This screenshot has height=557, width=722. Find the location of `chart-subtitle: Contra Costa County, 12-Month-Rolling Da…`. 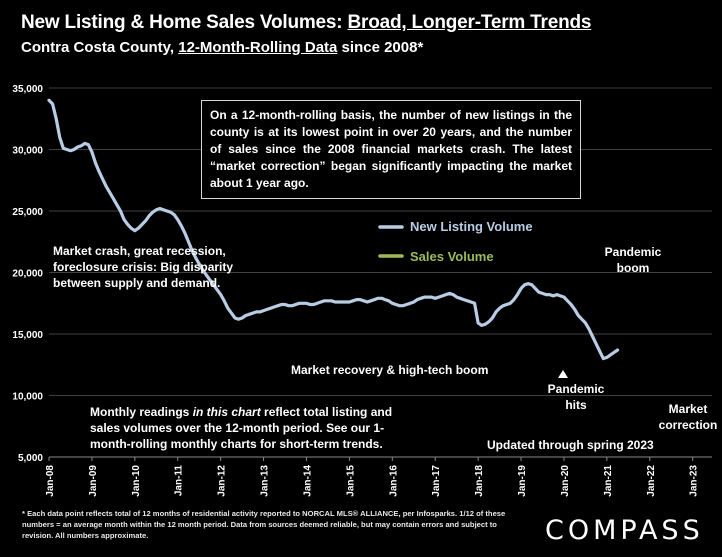

chart-subtitle: Contra Costa County, 12-Month-Rolling Da… is located at coordinates (222, 47).